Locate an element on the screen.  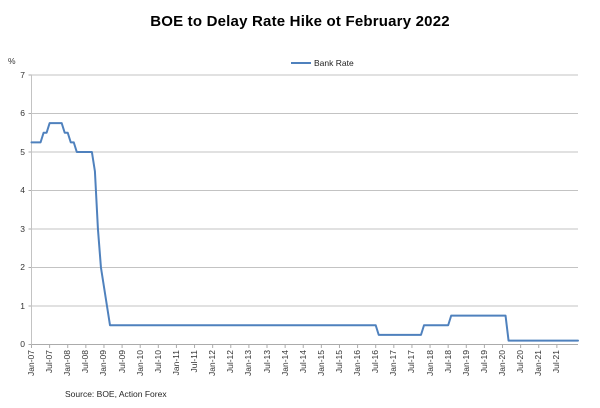
x-tick-label: Jan-17 is located at coordinates (393, 363).